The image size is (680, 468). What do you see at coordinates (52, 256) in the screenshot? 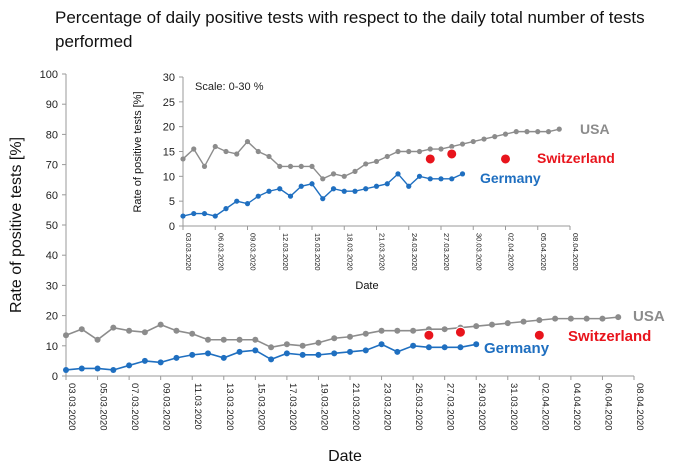
I see `y-tick-label: 40` at bounding box center [52, 256].